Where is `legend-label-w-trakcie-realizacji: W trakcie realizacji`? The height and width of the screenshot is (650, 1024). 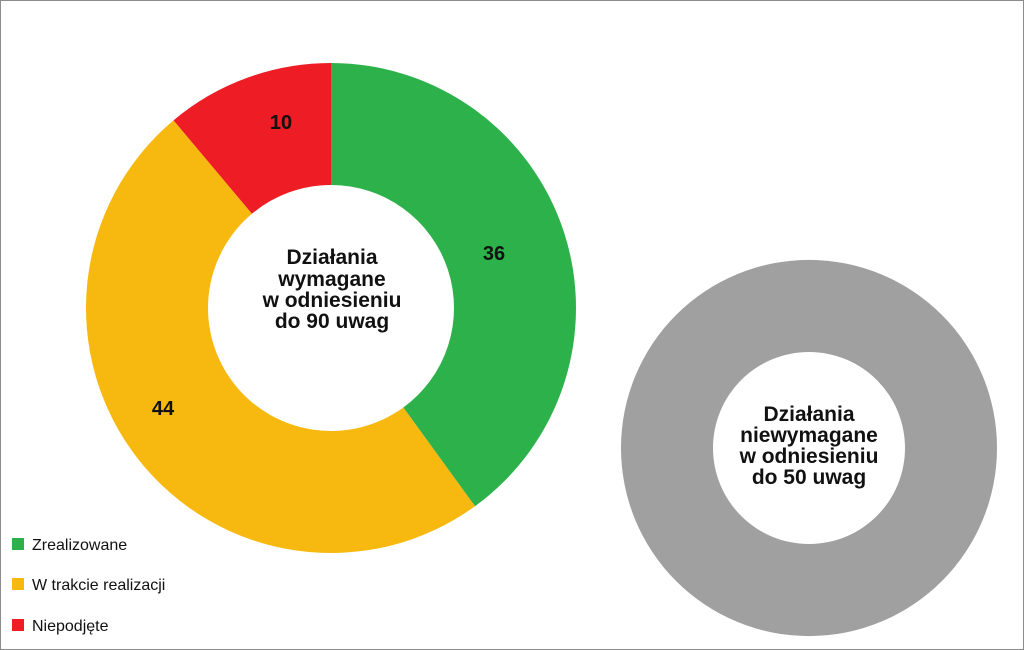
legend-label-w-trakcie-realizacji: W trakcie realizacji is located at coordinates (98, 585).